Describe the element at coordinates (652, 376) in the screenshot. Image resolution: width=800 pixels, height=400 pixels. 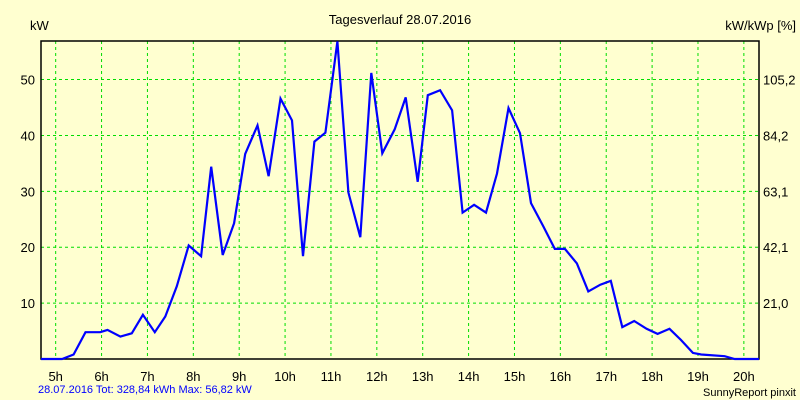
I see `x-tick-label: 18h` at that location.